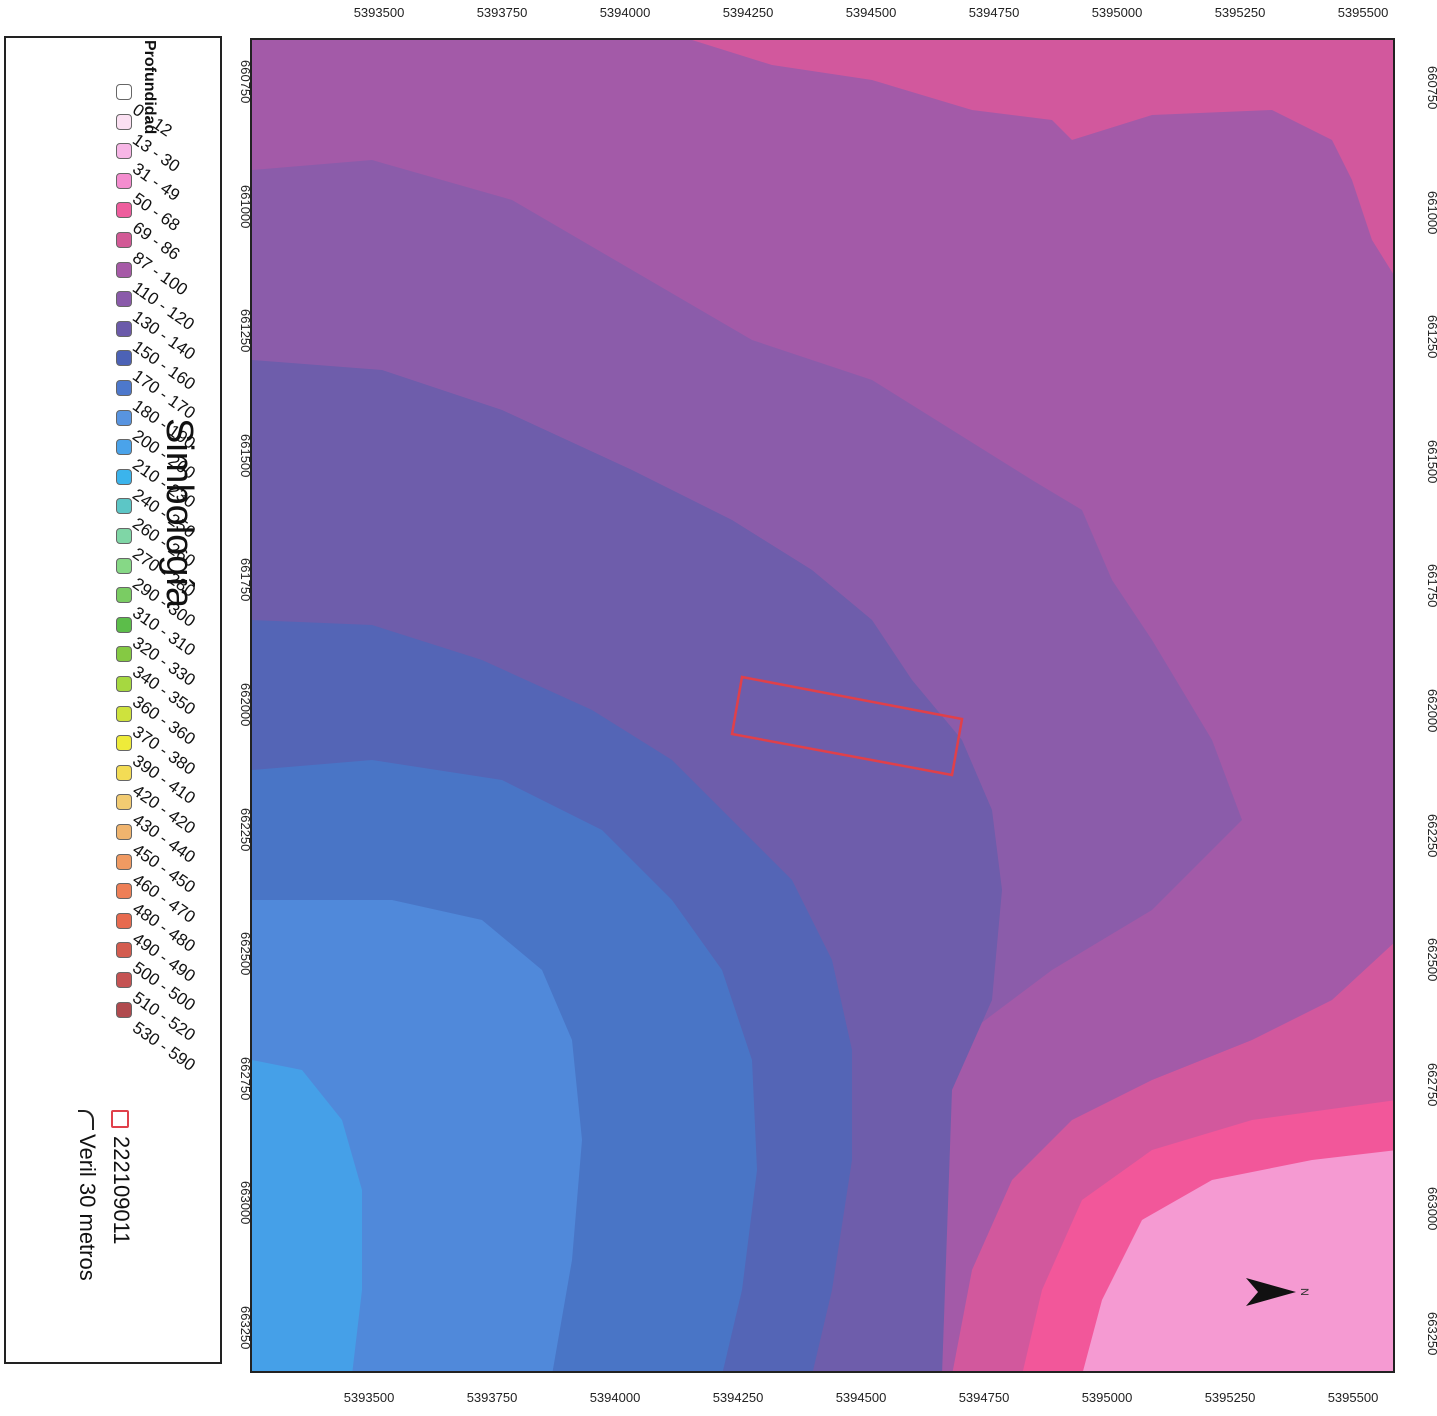 Image resolution: width=1437 pixels, height=1416 pixels. What do you see at coordinates (156, 531) in the screenshot?
I see `legend-class-item: 260 - 260` at bounding box center [156, 531].